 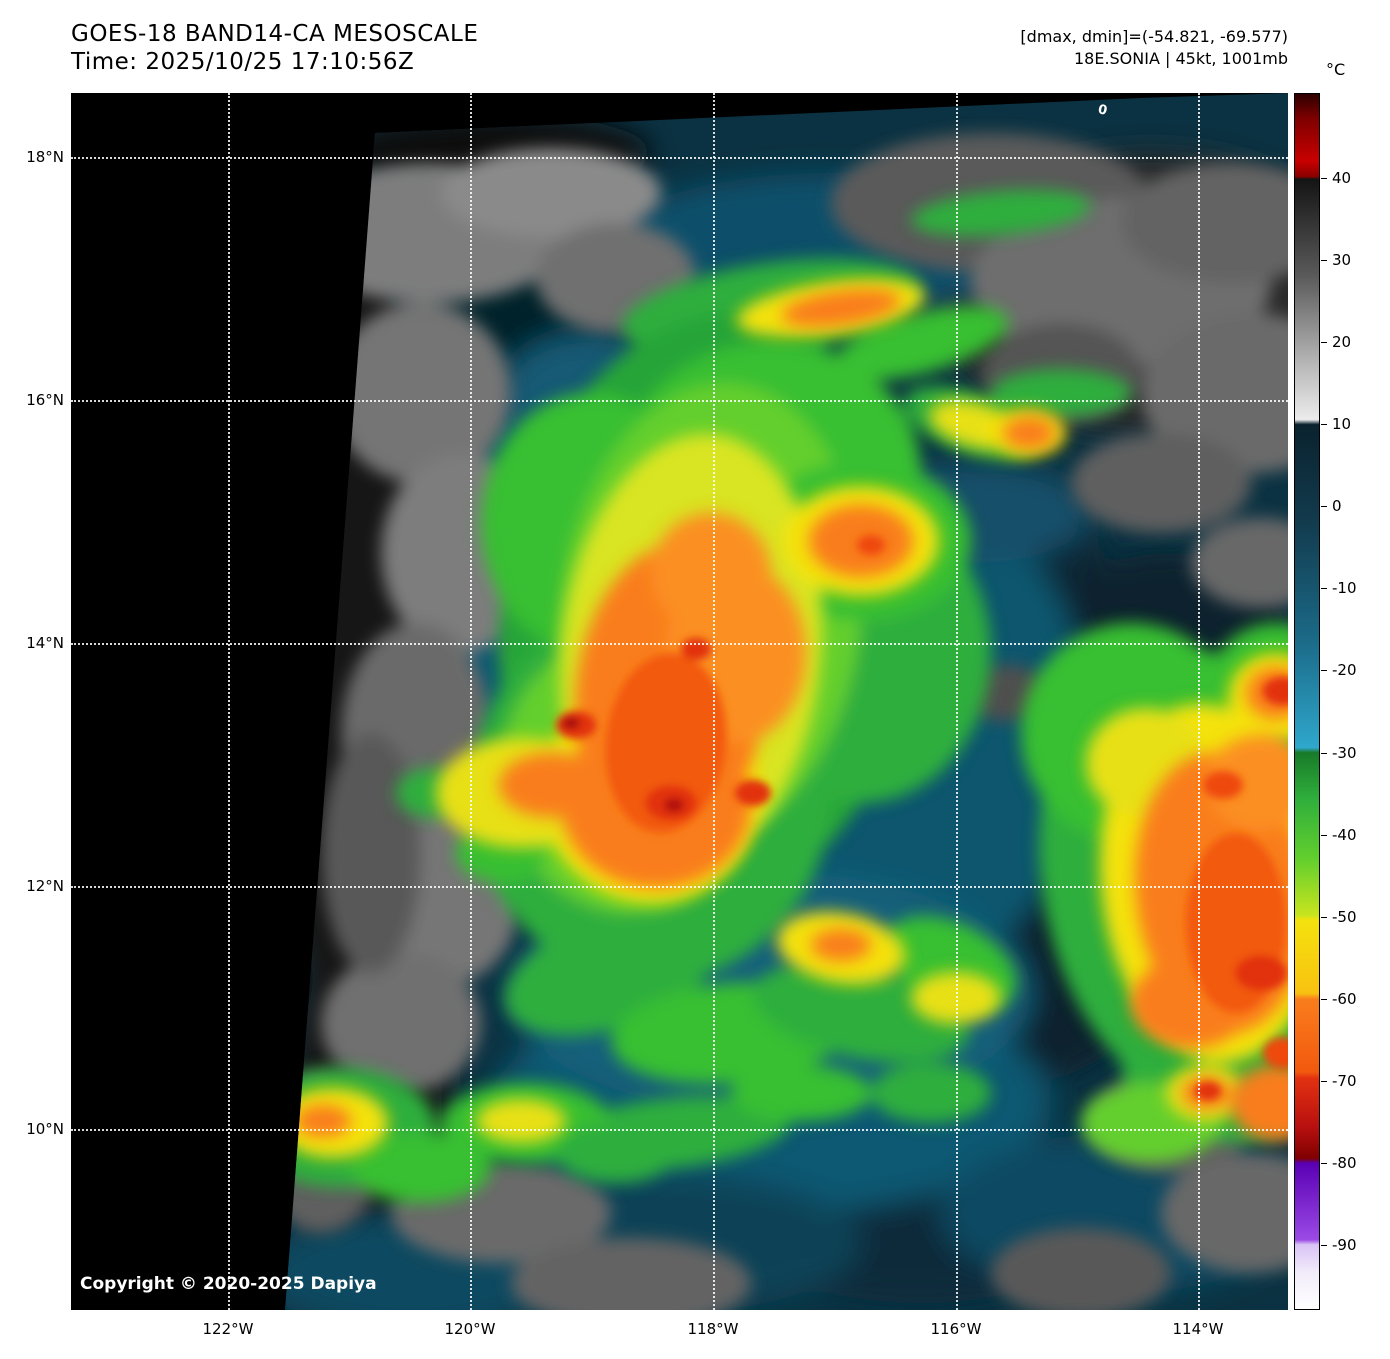 What do you see at coordinates (275, 34) in the screenshot?
I see `page-title: GOES-18 BAND14-CA MESOSCALE` at bounding box center [275, 34].